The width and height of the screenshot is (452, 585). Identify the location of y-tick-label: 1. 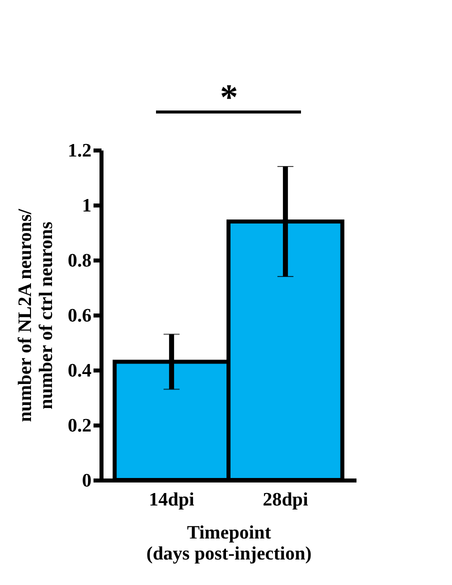
(87, 206).